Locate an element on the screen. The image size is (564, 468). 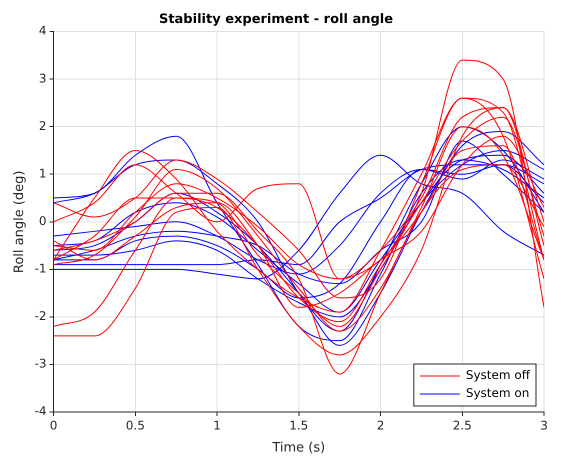
y-tick-label: -1 is located at coordinates (40, 268).